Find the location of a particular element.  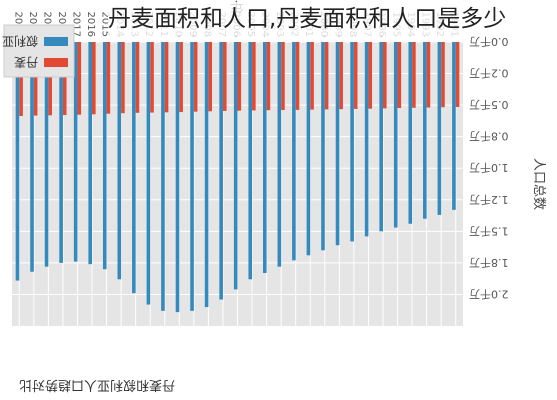

legend: 丹麦 叙利亚 is located at coordinates (38, 51).